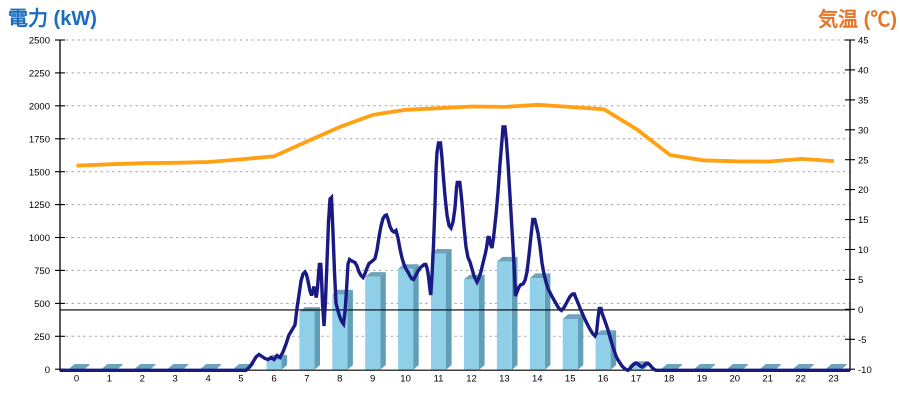  What do you see at coordinates (537, 379) in the screenshot?
I see `svg-text: 14` at bounding box center [537, 379].